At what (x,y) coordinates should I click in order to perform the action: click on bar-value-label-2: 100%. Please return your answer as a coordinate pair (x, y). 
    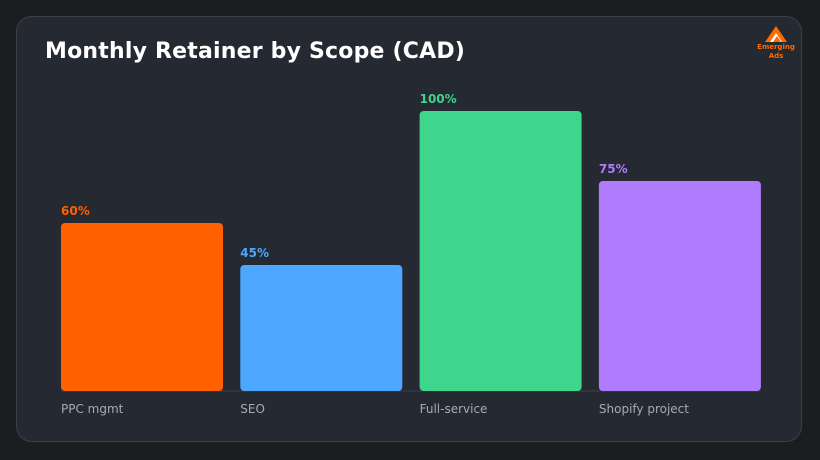
    Looking at the image, I should click on (438, 99).